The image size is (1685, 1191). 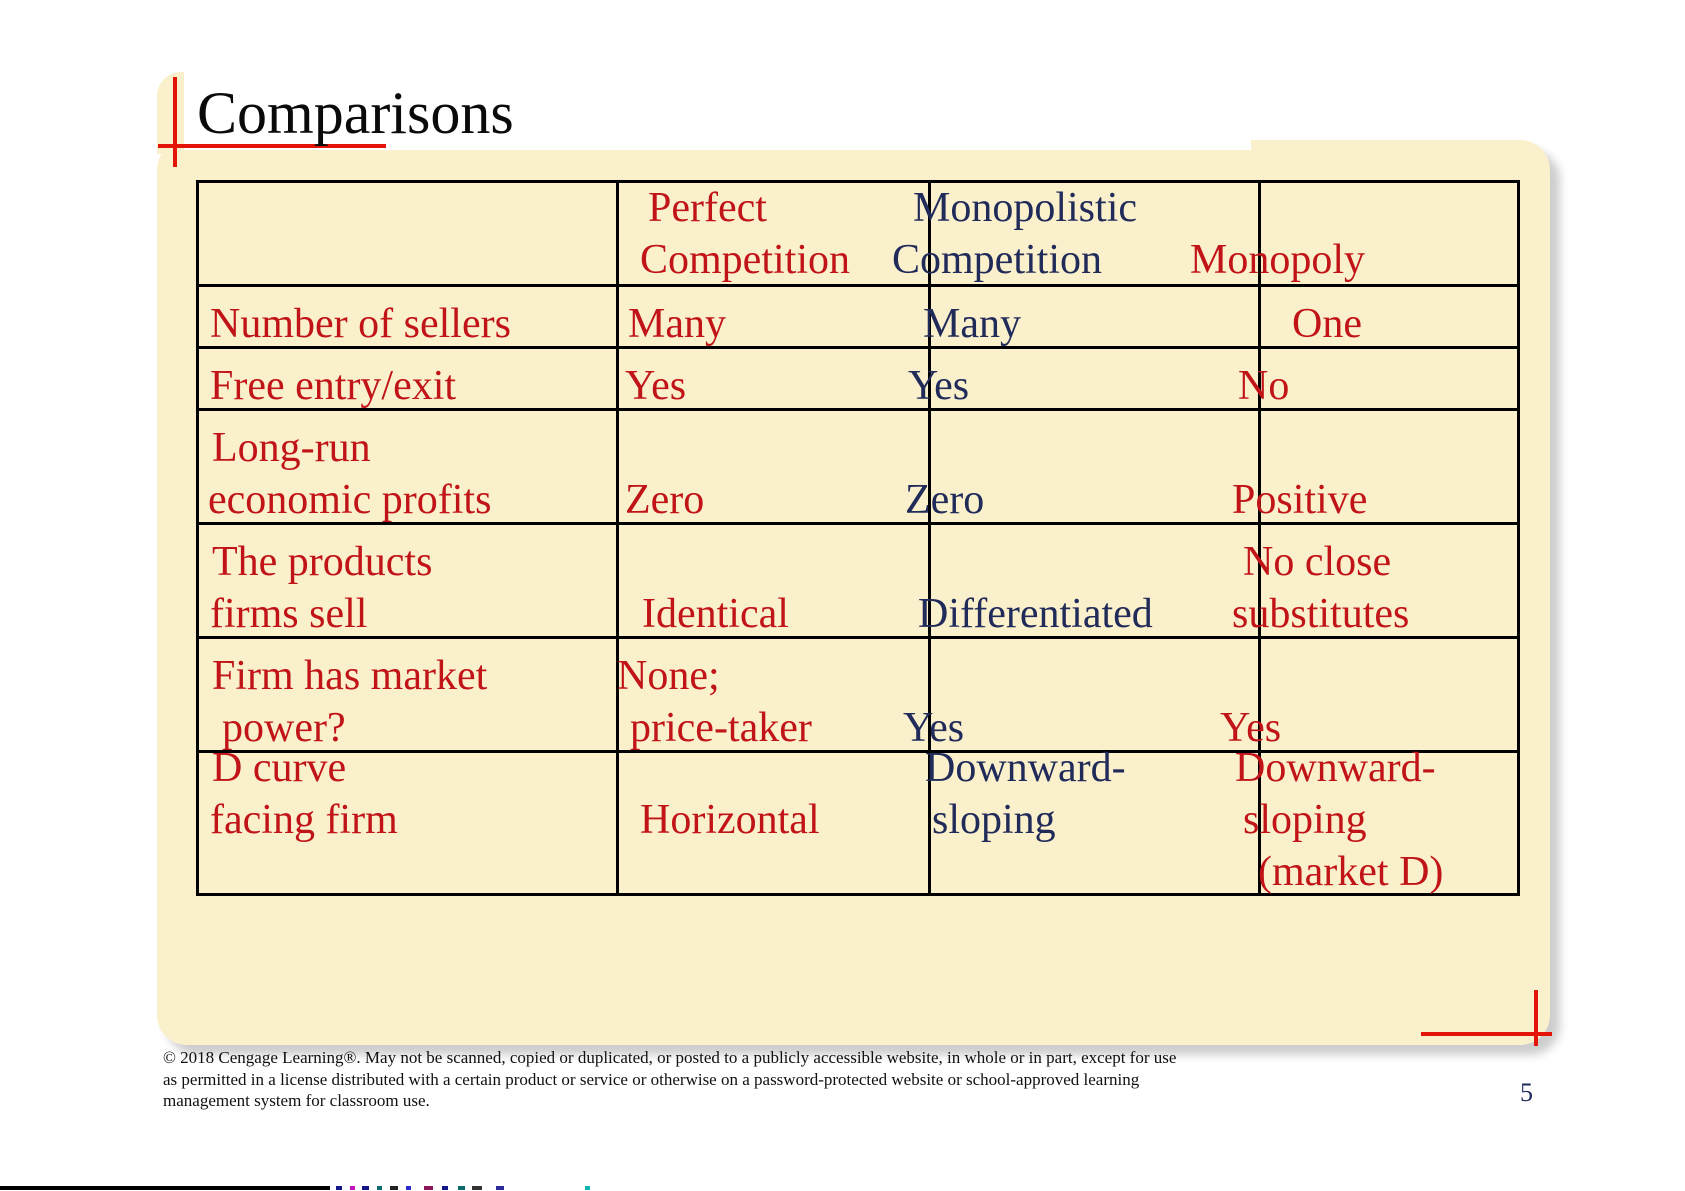 What do you see at coordinates (656, 386) in the screenshot?
I see `cell-free-entry-exit-perfect-competition-line0: Yes` at bounding box center [656, 386].